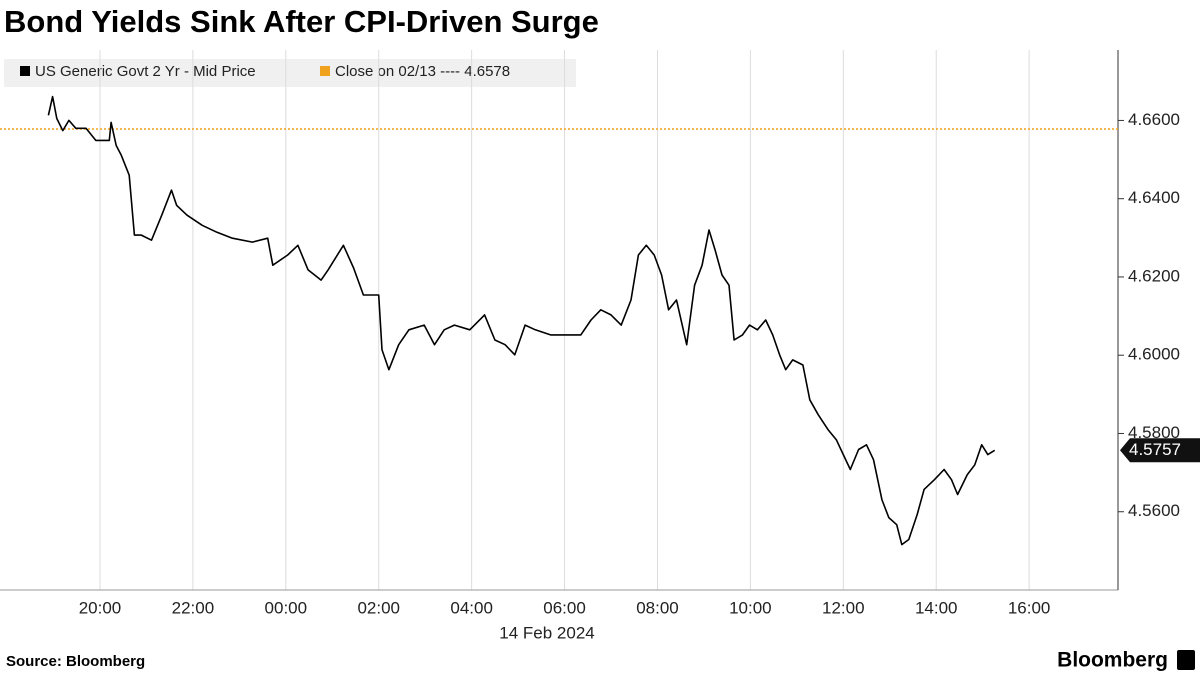 This screenshot has width=1200, height=680. I want to click on y-tick-label: 4.6600, so click(1154, 119).